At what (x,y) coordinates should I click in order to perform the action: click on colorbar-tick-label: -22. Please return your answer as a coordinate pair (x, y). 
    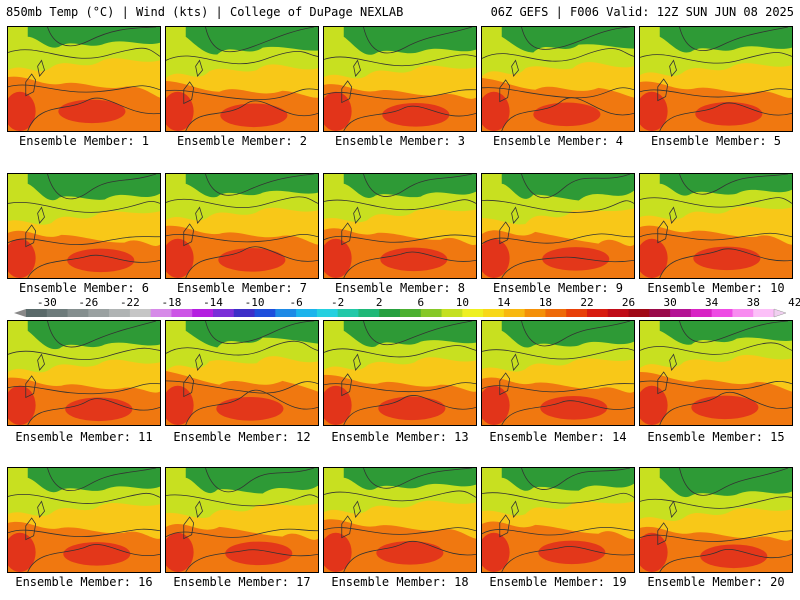
    Looking at the image, I should click on (130, 302).